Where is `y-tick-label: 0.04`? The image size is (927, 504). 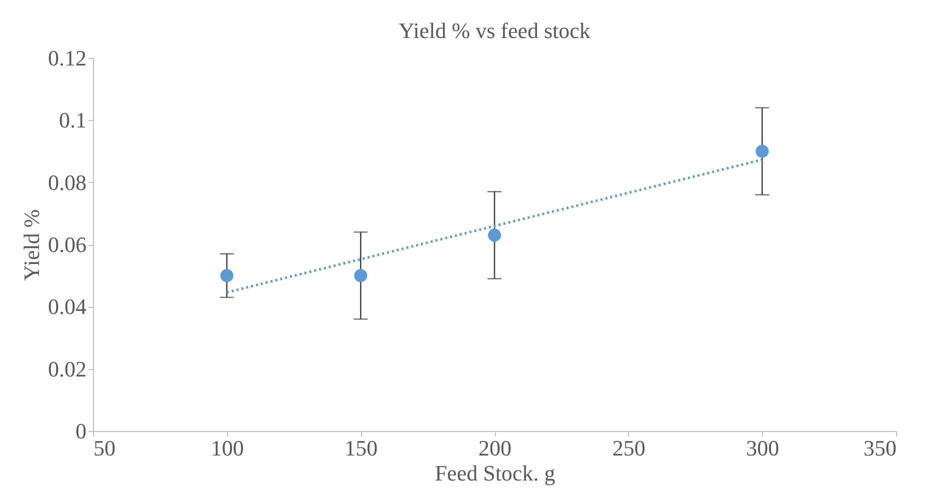
y-tick-label: 0.04 is located at coordinates (67, 307).